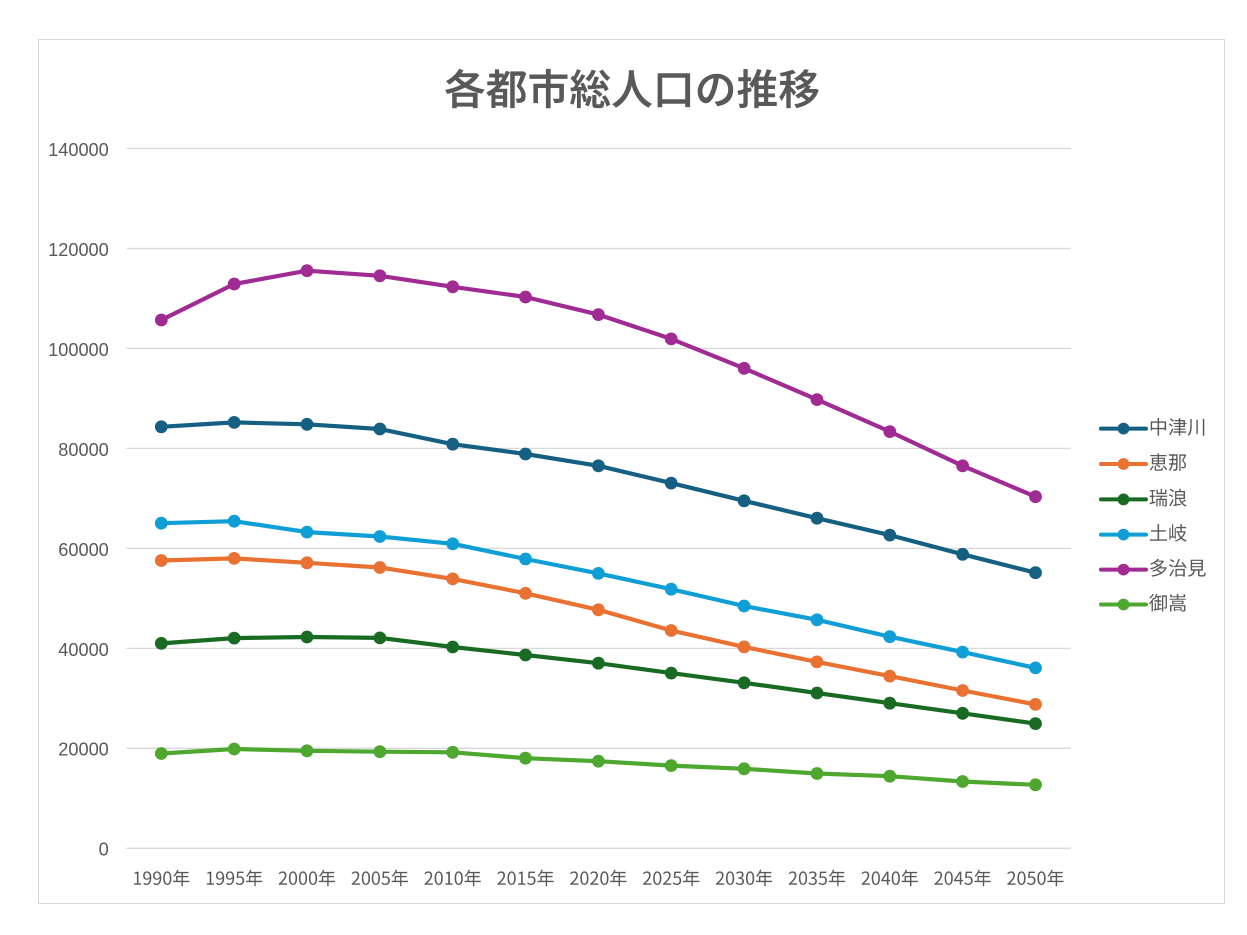  I want to click on svg-text: 140000, so click(78, 150).